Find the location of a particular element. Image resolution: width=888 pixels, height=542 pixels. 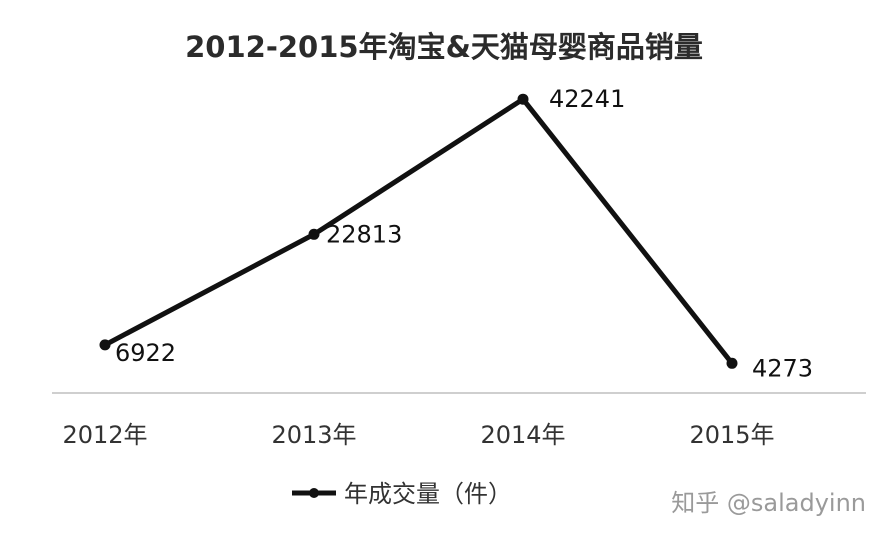

chart-title: 2012-2015年淘宝&天猫母婴商品销量 is located at coordinates (444, 47).